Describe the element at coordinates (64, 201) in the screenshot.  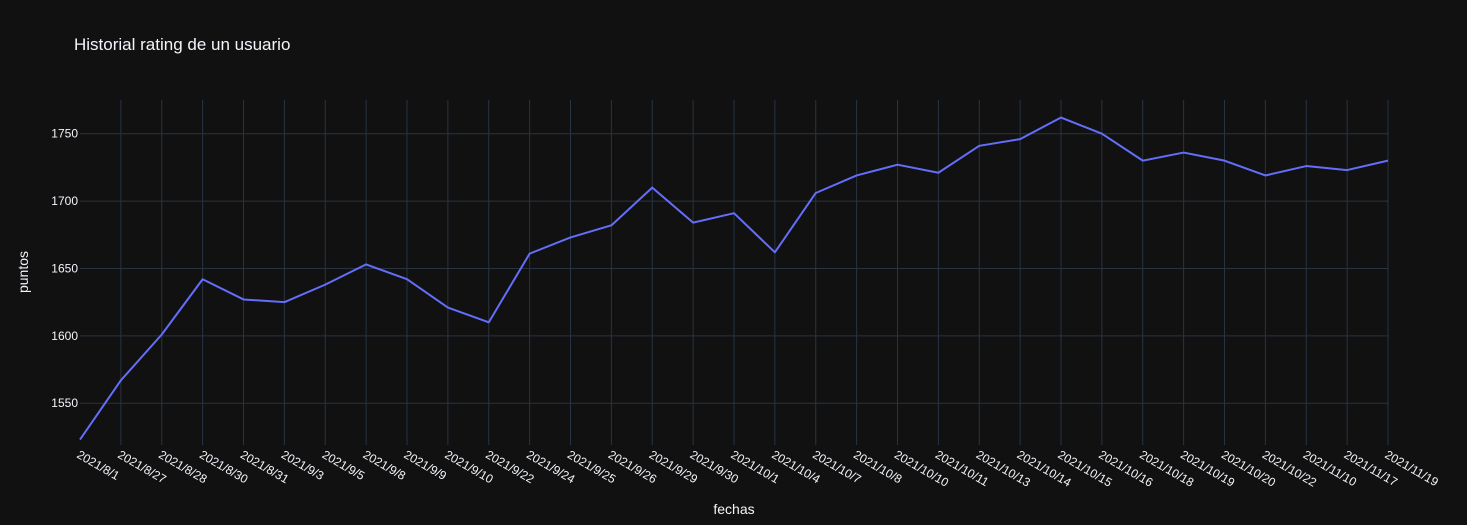
I see `y-tick-label: 1700` at that location.